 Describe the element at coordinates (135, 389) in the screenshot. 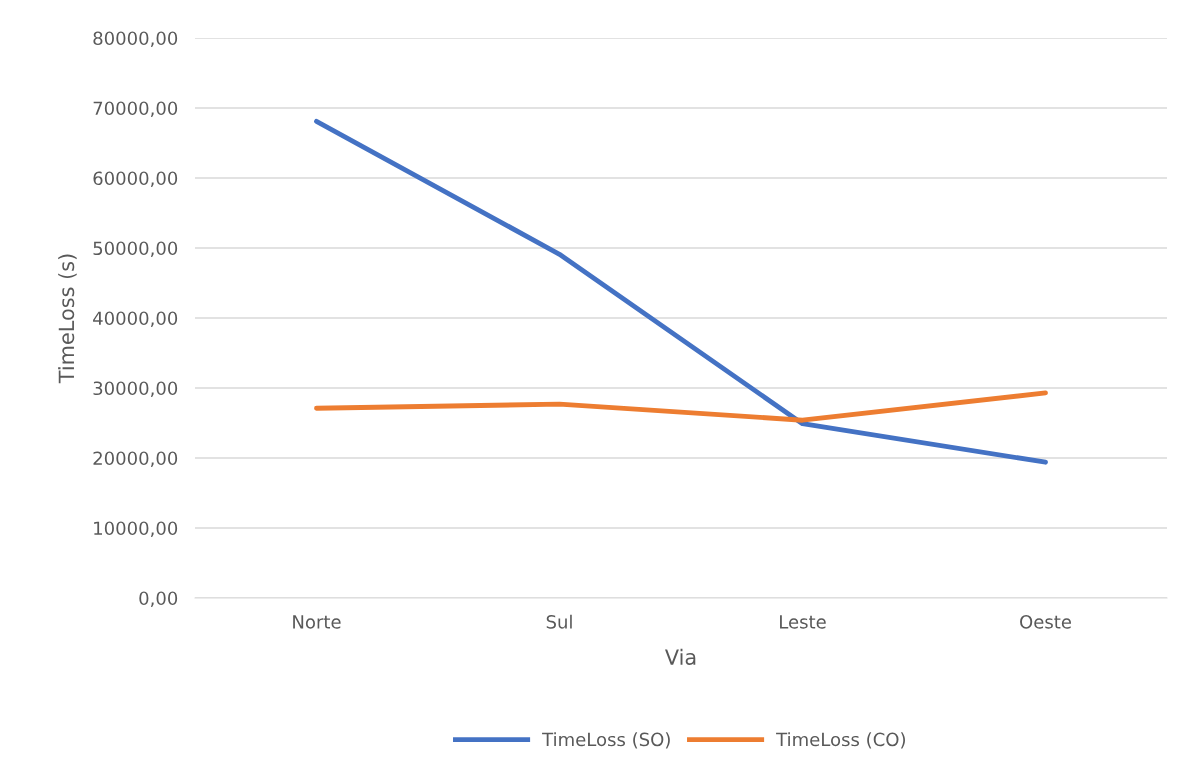

I see `y-tick-label: 30000,00` at that location.